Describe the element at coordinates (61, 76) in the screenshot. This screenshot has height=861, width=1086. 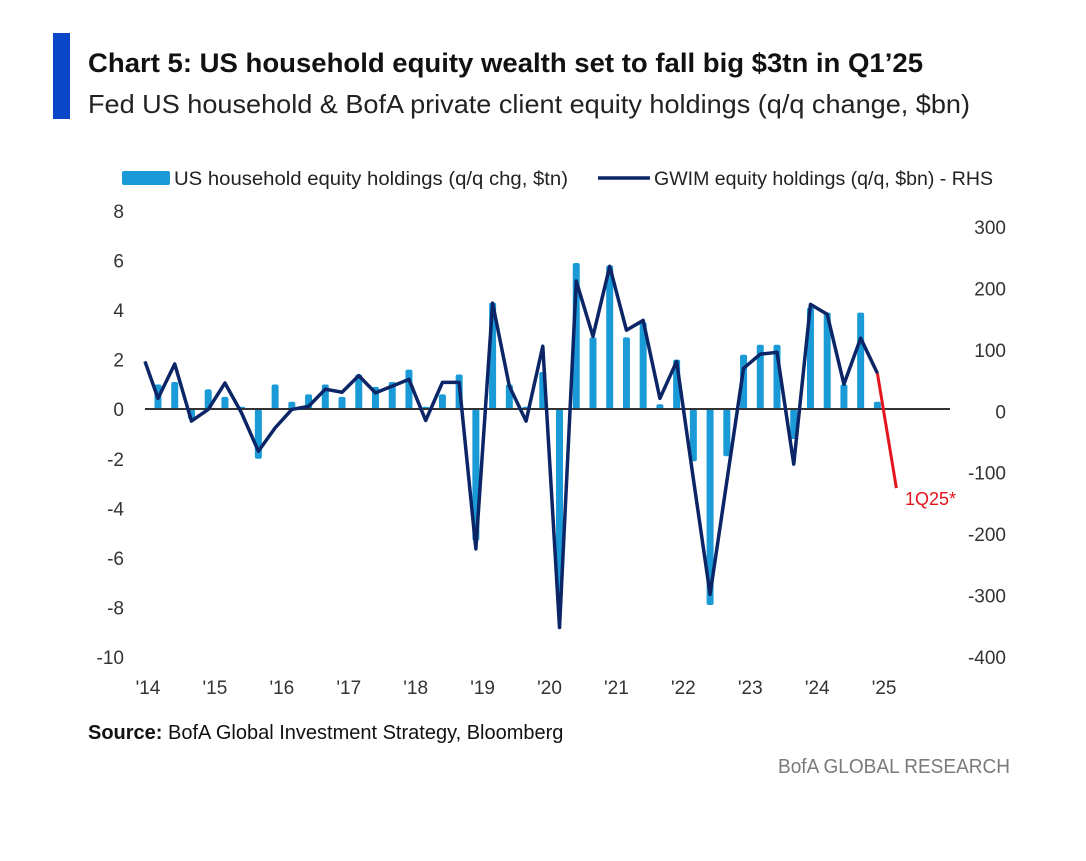
I see `title-accent-bar` at that location.